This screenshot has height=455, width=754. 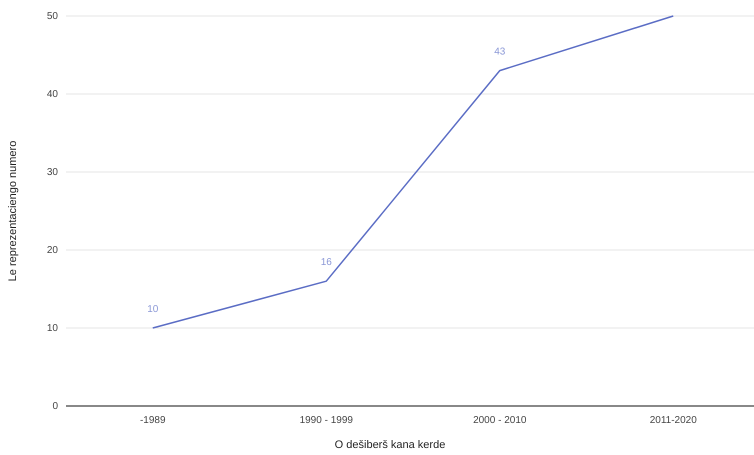 I want to click on data-label: 43, so click(x=500, y=52).